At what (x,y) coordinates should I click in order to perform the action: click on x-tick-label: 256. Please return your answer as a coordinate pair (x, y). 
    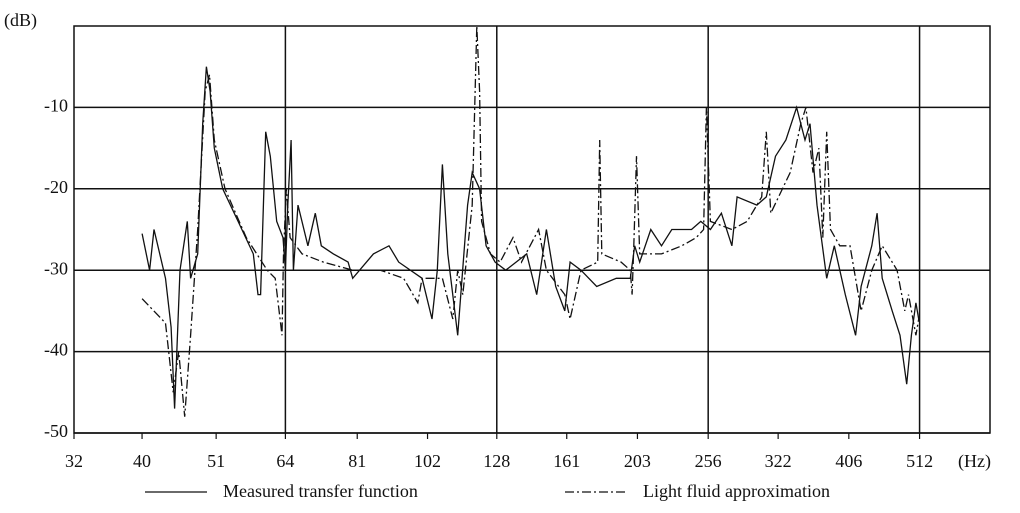
    Looking at the image, I should click on (708, 461).